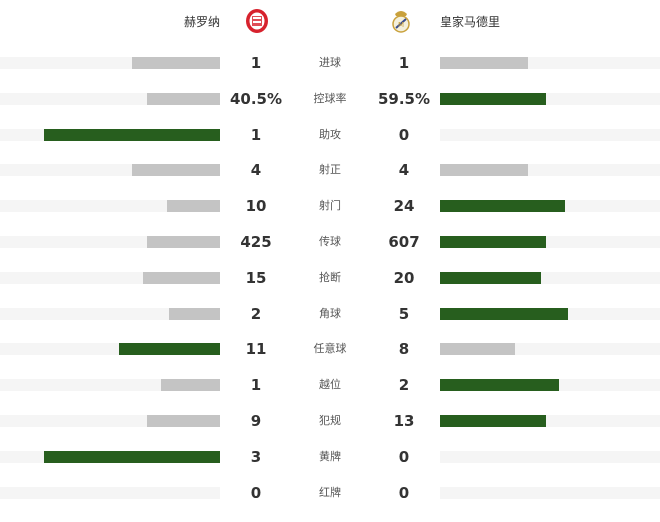 This screenshot has height=522, width=660. I want to click on home-value: 425, so click(256, 242).